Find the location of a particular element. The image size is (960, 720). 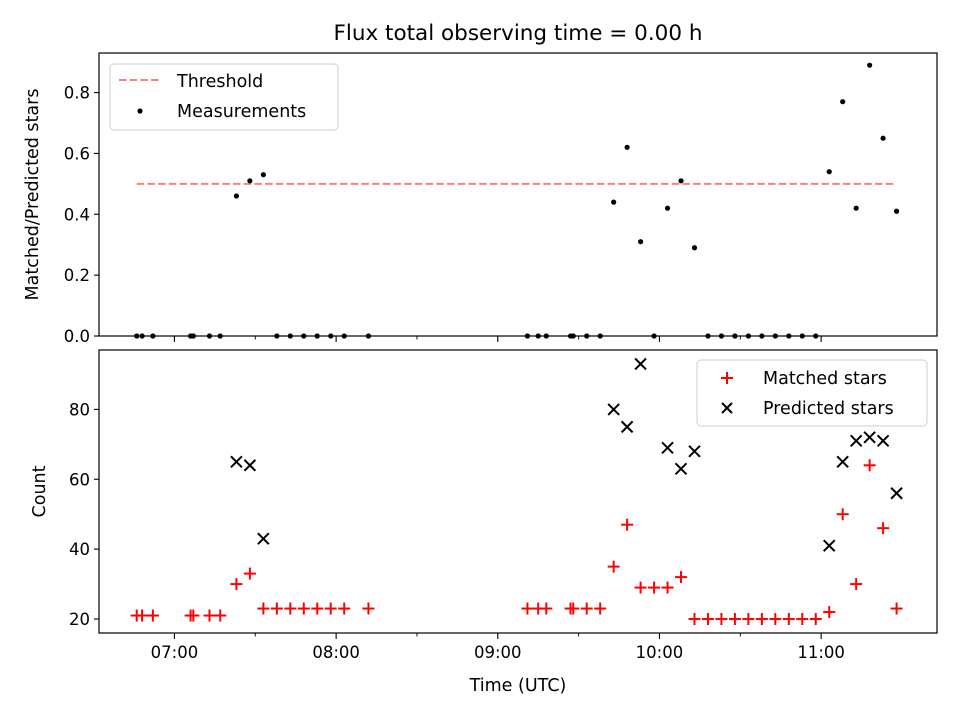

x-tick-label: 11:00 is located at coordinates (821, 652).